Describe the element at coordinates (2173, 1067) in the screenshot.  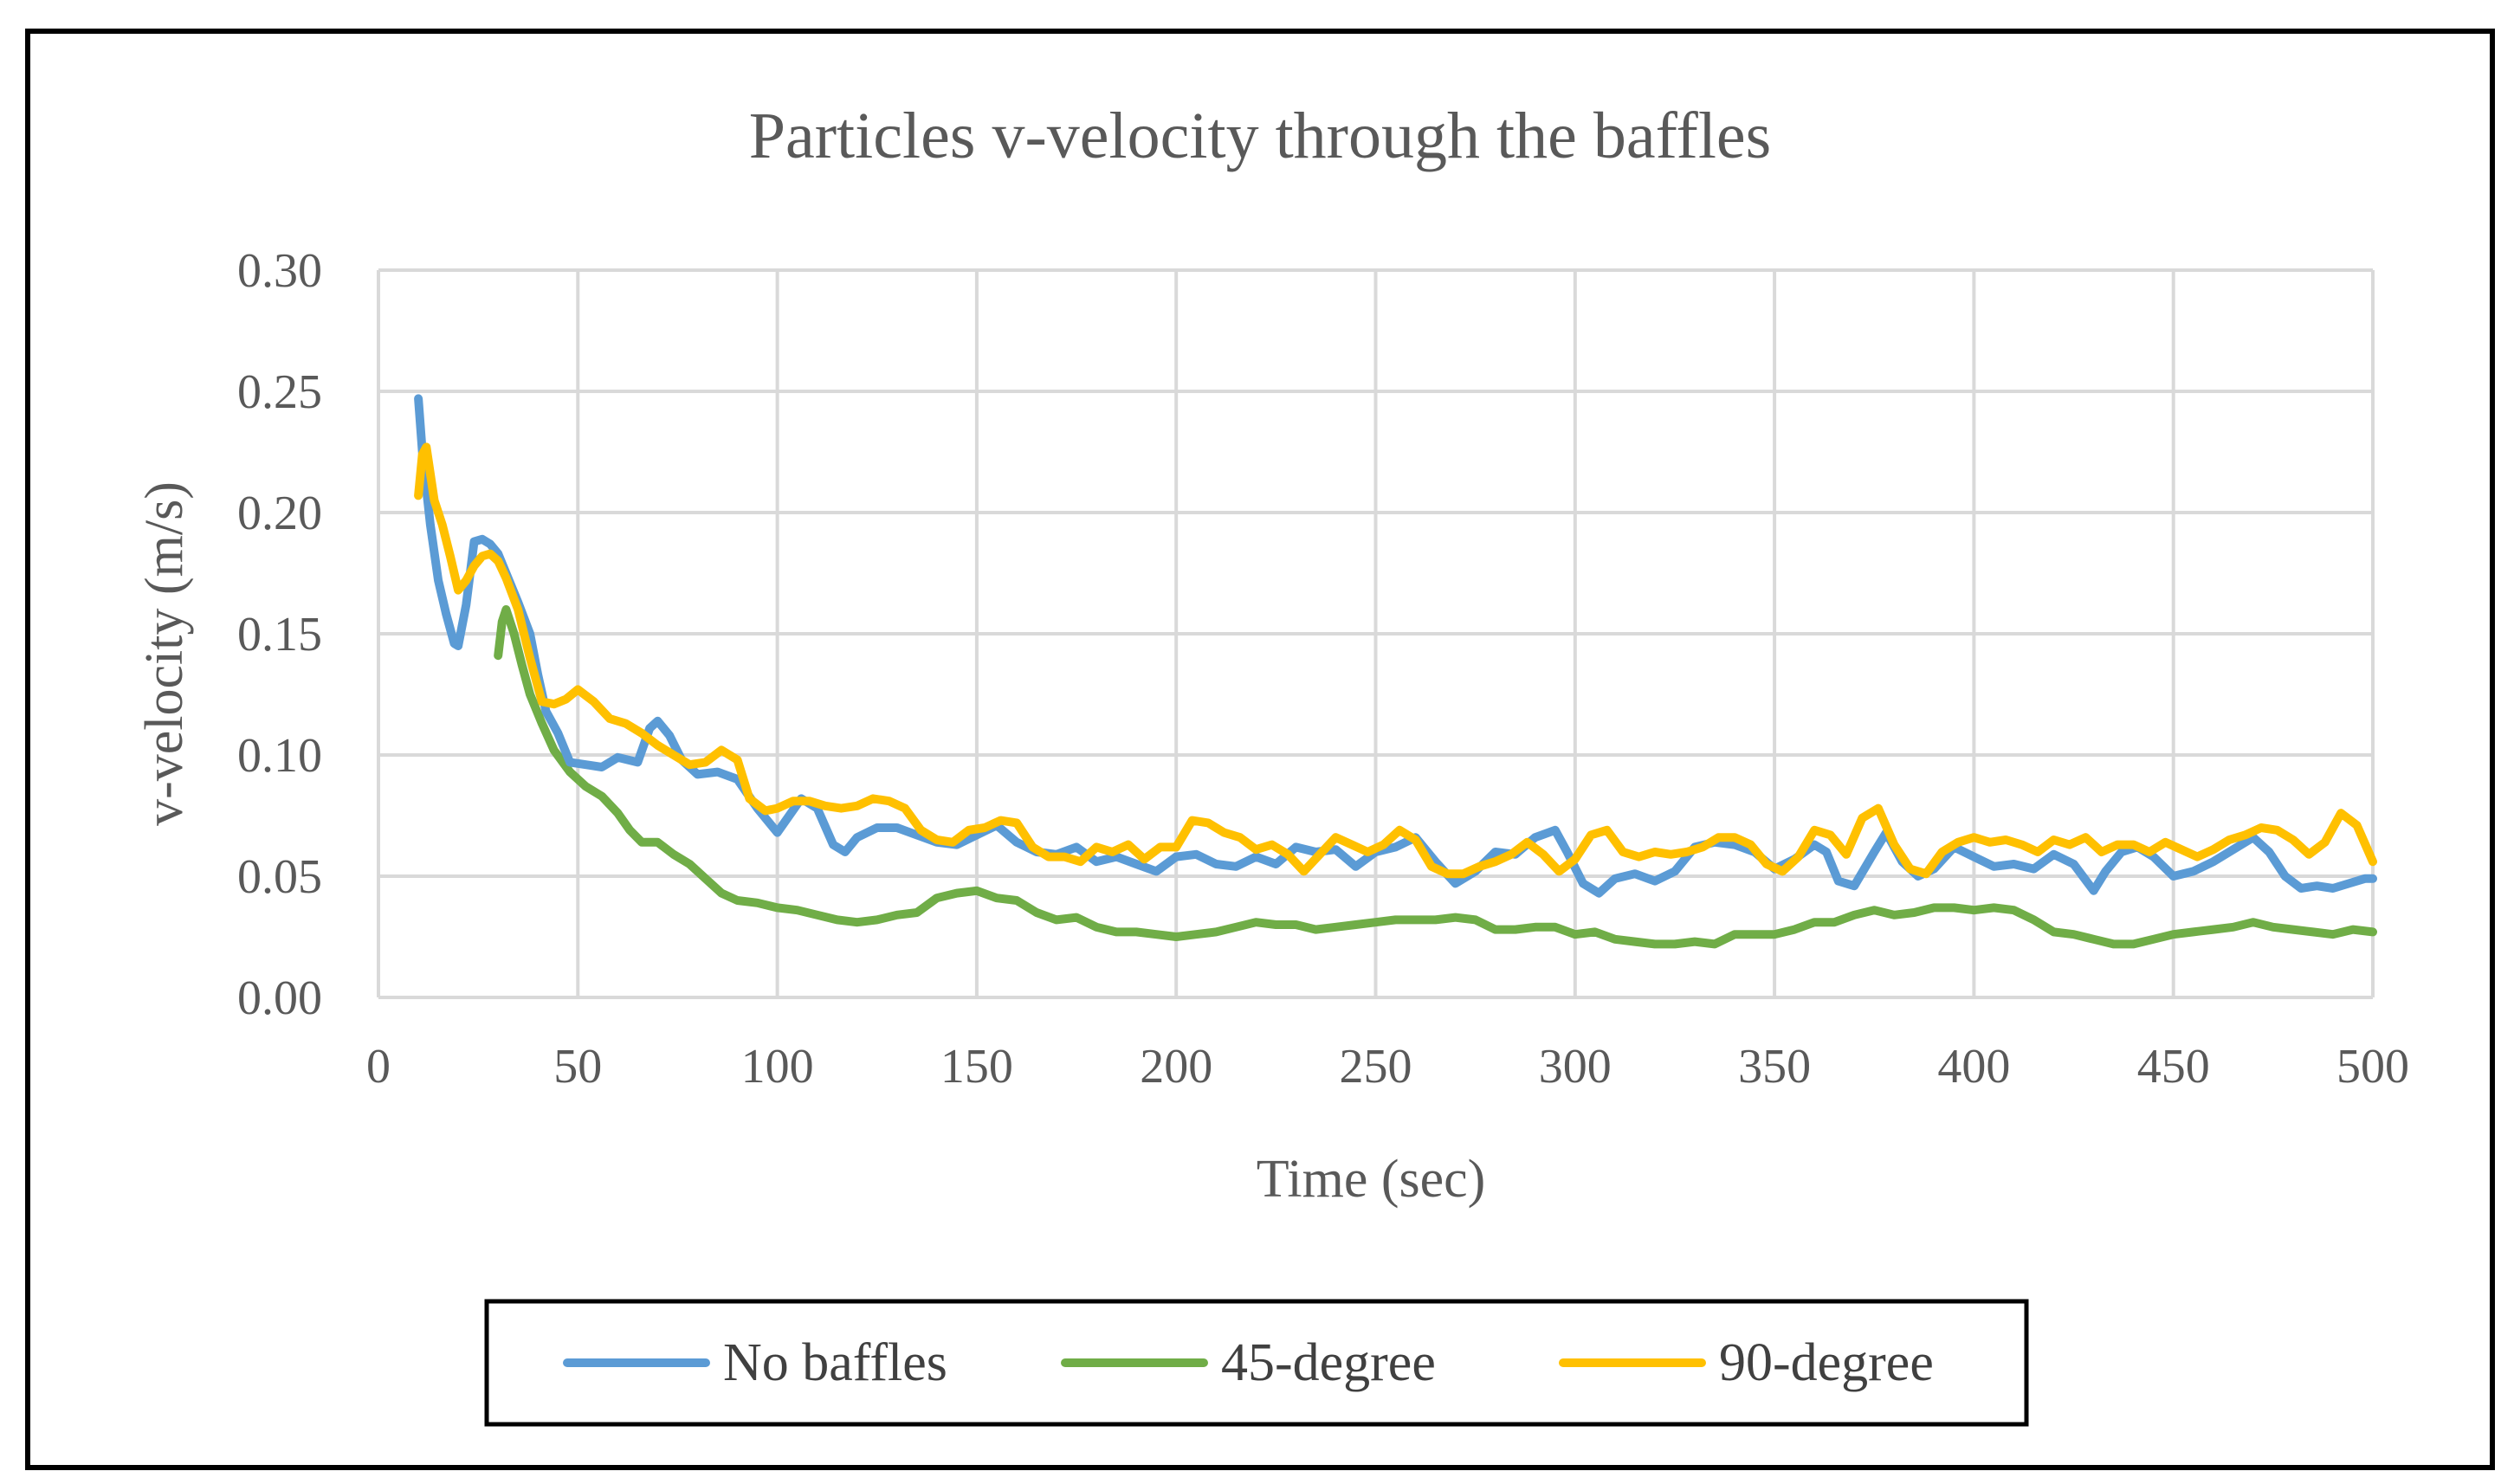
I see `x-tick-label: 450` at that location.